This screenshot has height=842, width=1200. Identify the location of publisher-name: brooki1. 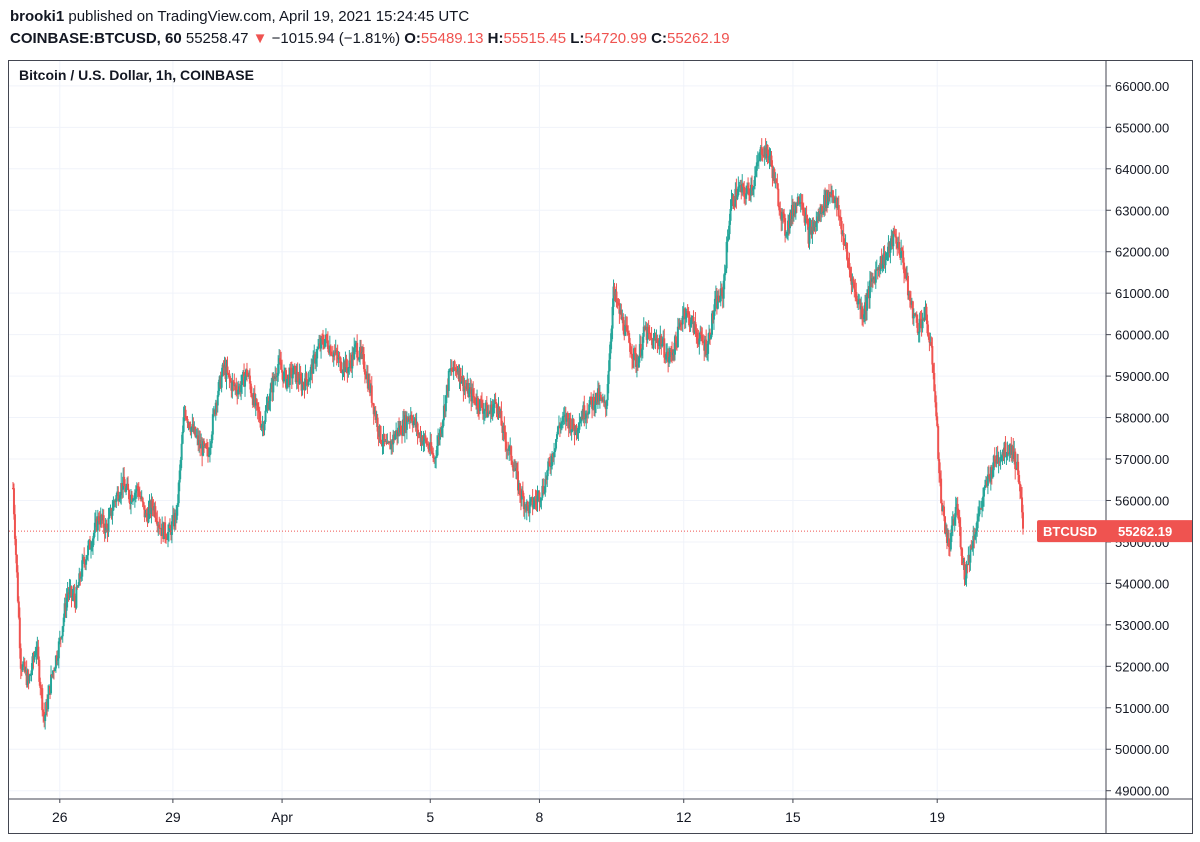
(37, 16).